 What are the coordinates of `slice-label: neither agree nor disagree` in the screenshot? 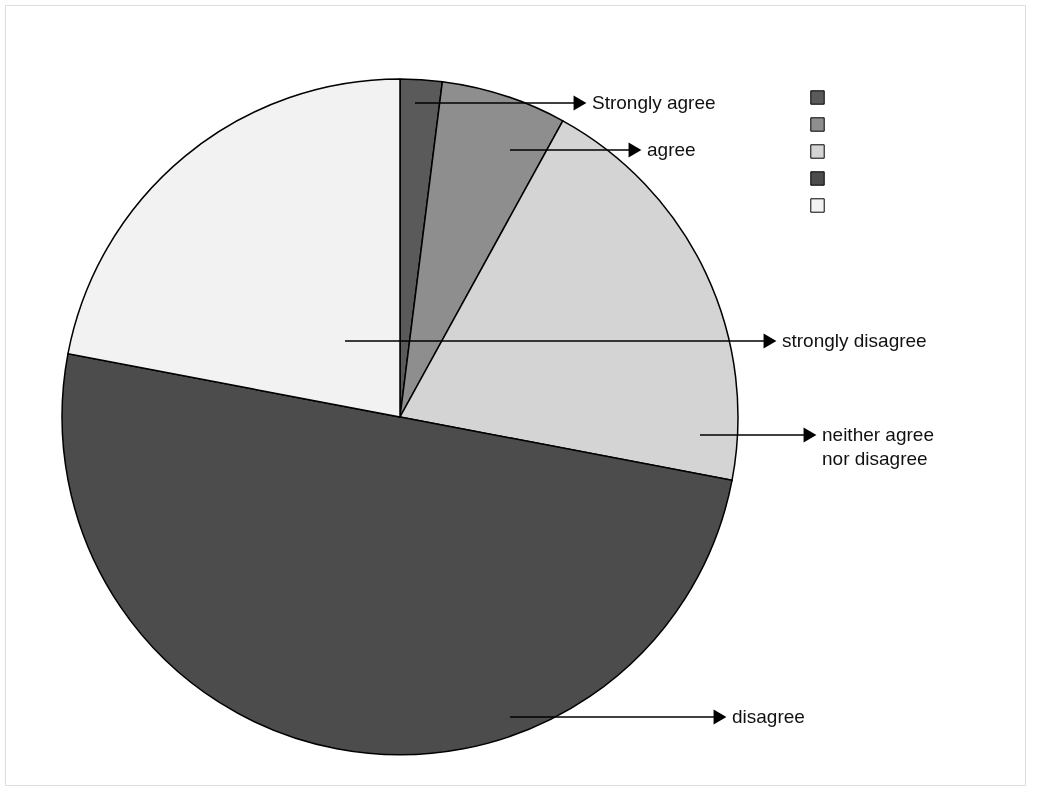 It's located at (878, 446).